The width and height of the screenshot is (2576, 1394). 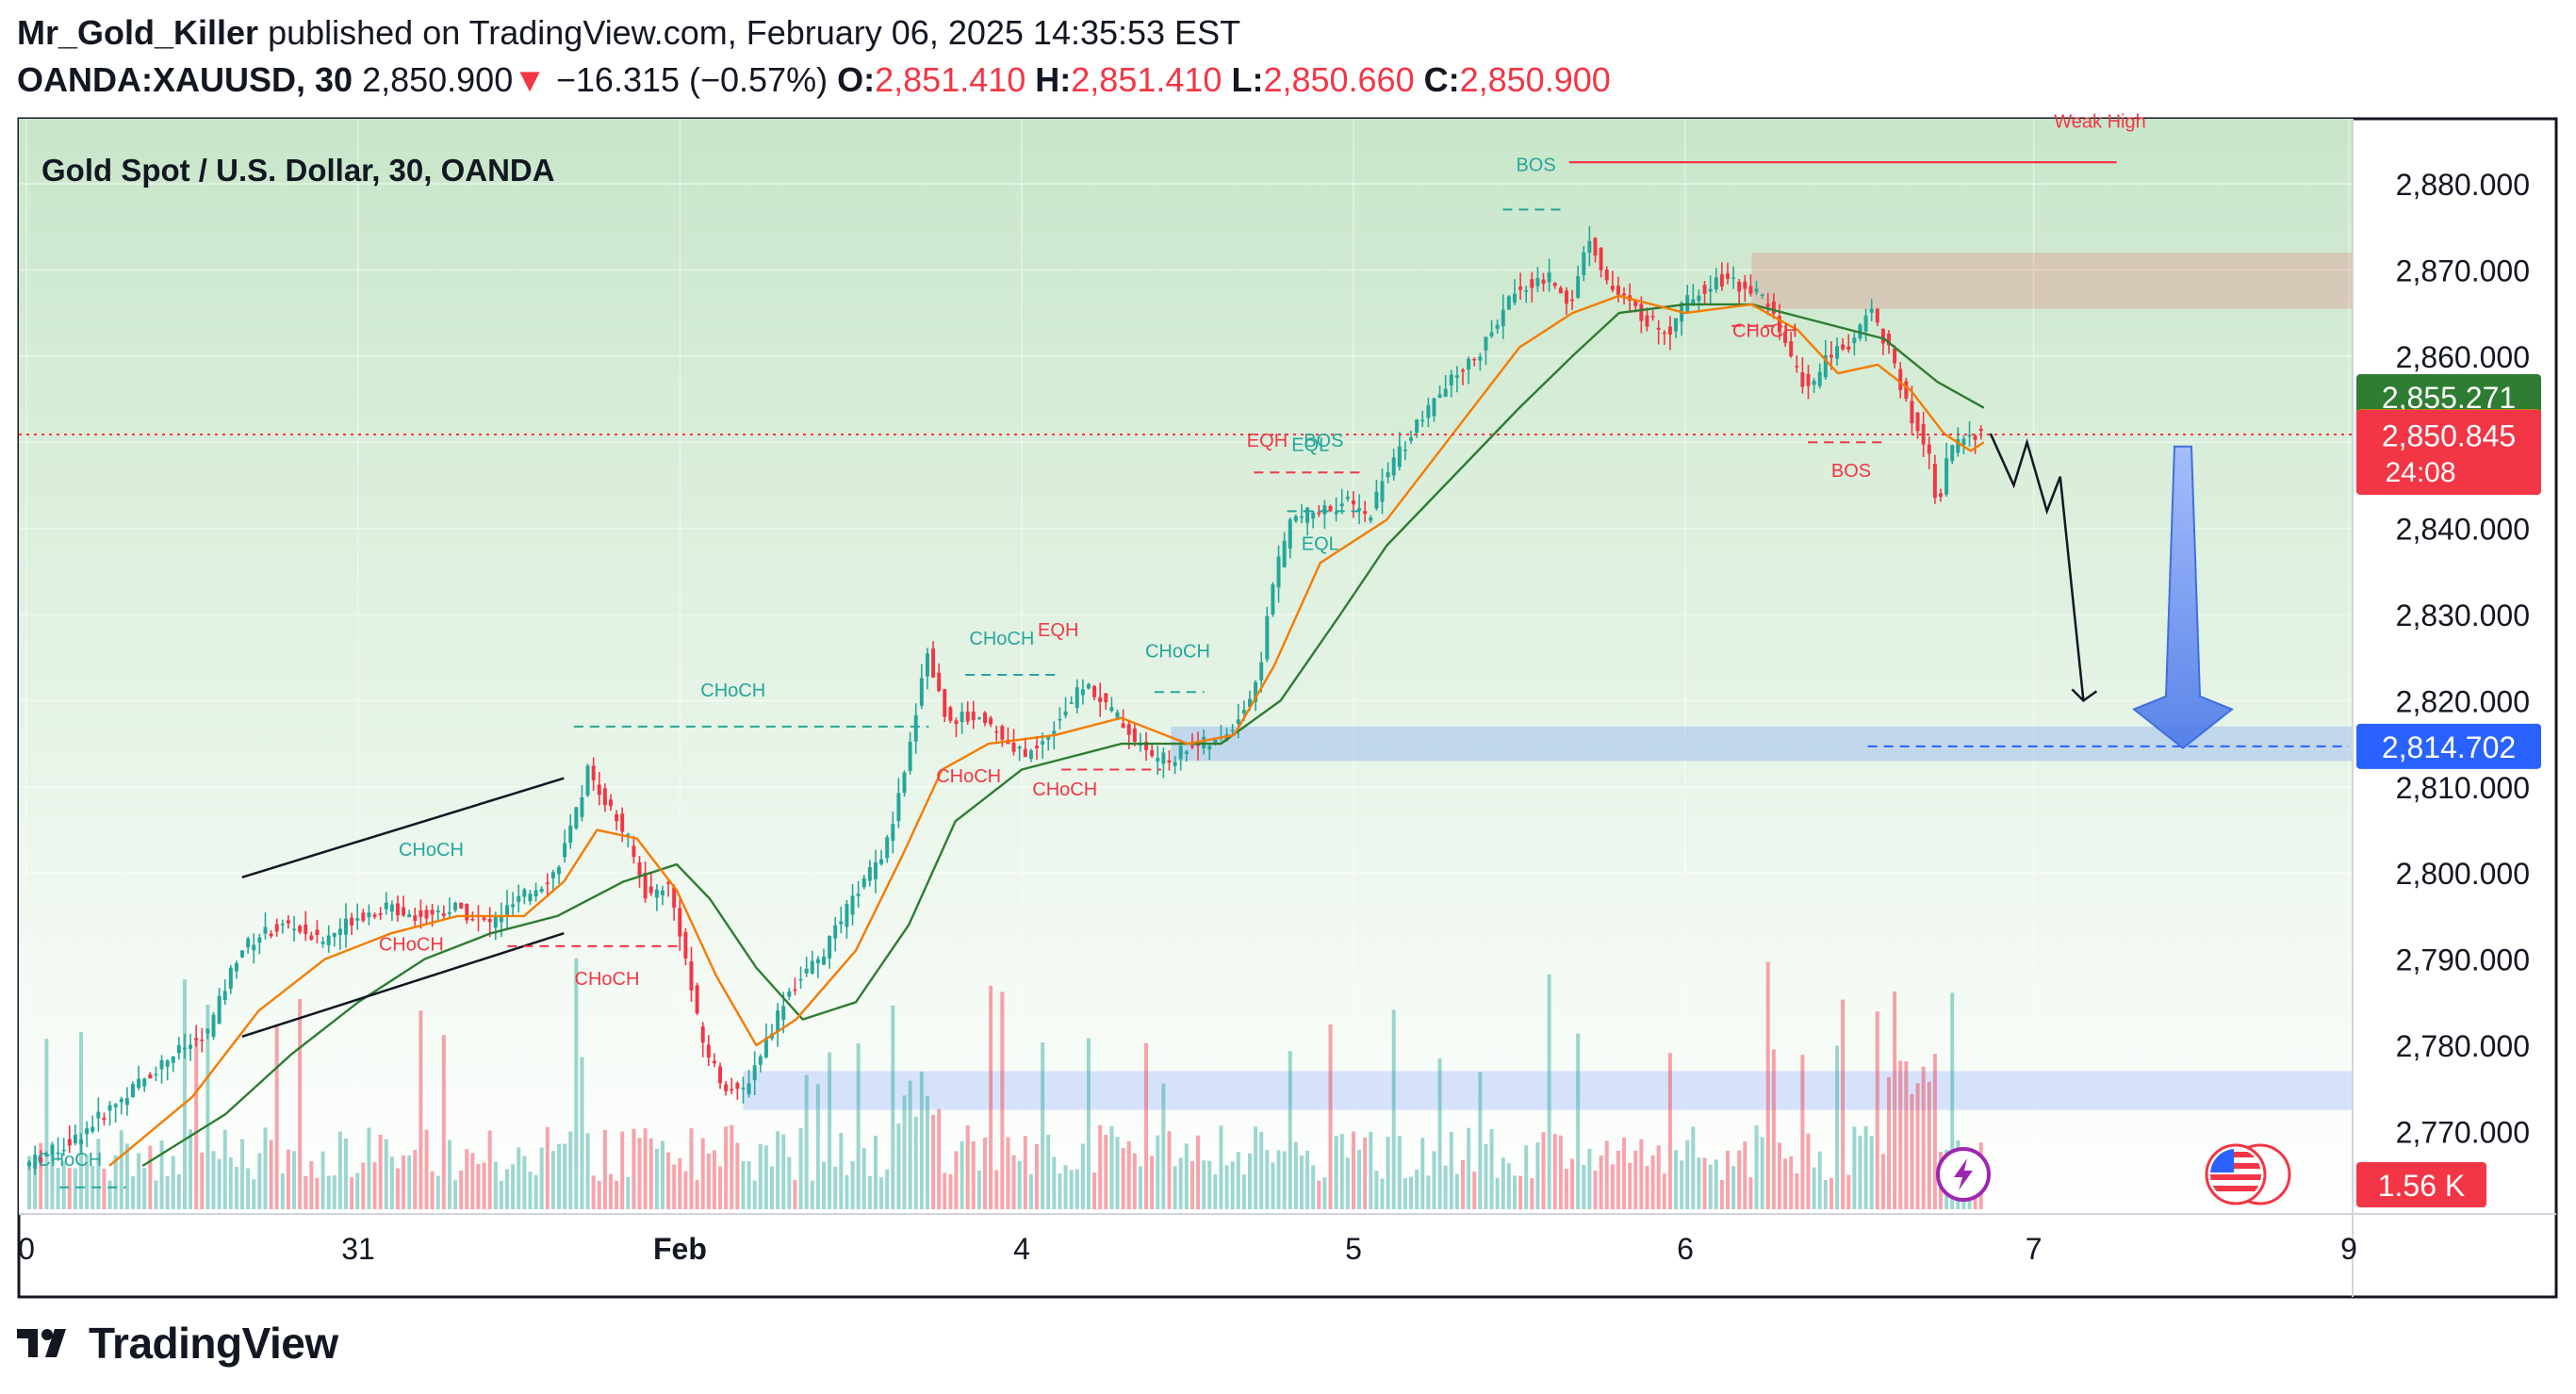 I want to click on price-label-text: 2,850.845, so click(x=2449, y=435).